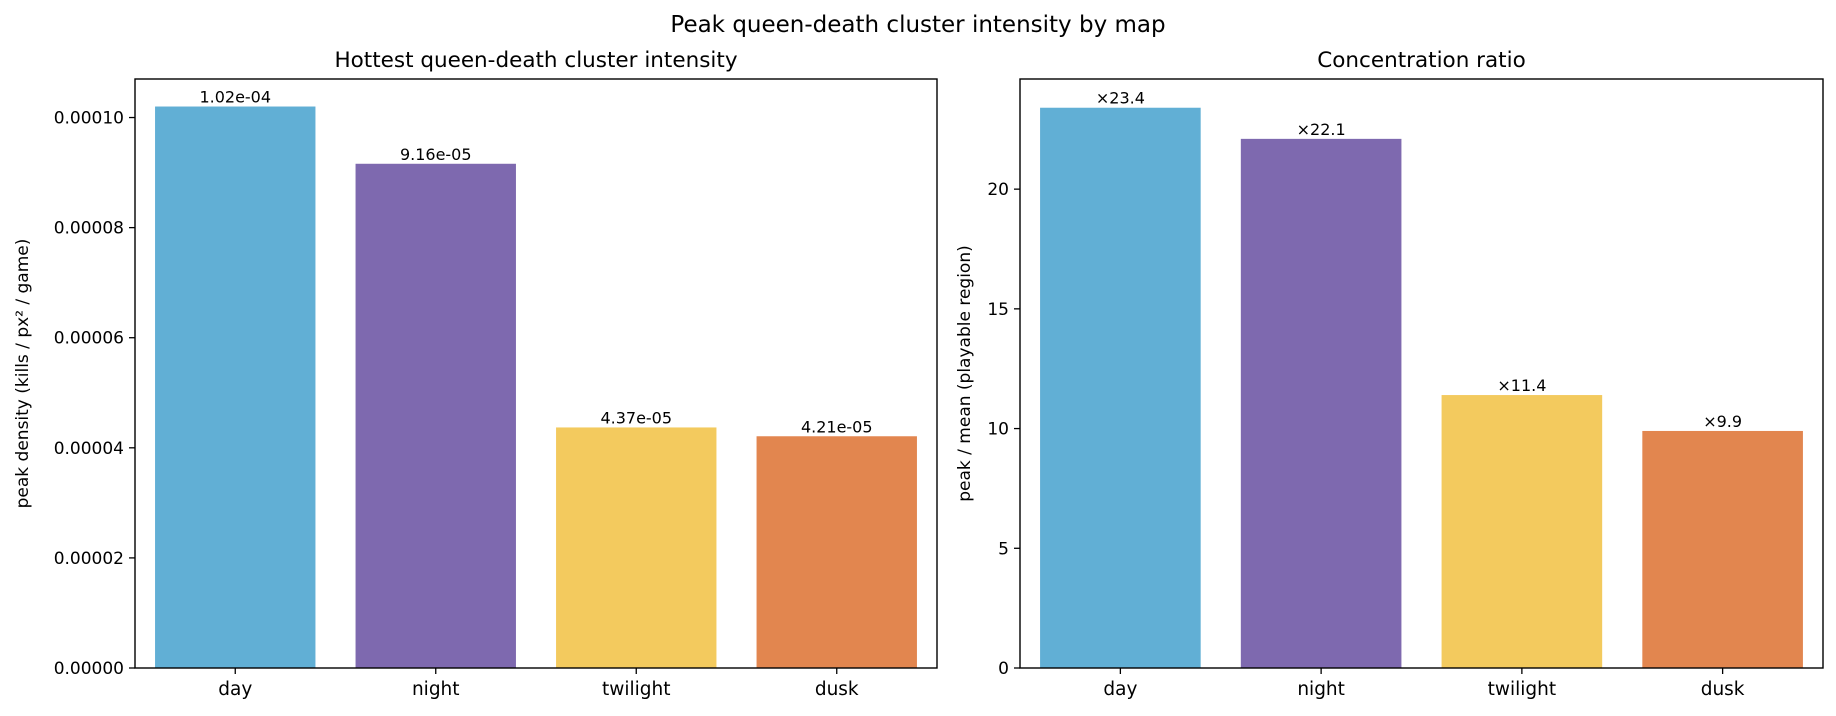 The image size is (1836, 716). Describe the element at coordinates (998, 430) in the screenshot. I see `y-tick-label: 10` at that location.